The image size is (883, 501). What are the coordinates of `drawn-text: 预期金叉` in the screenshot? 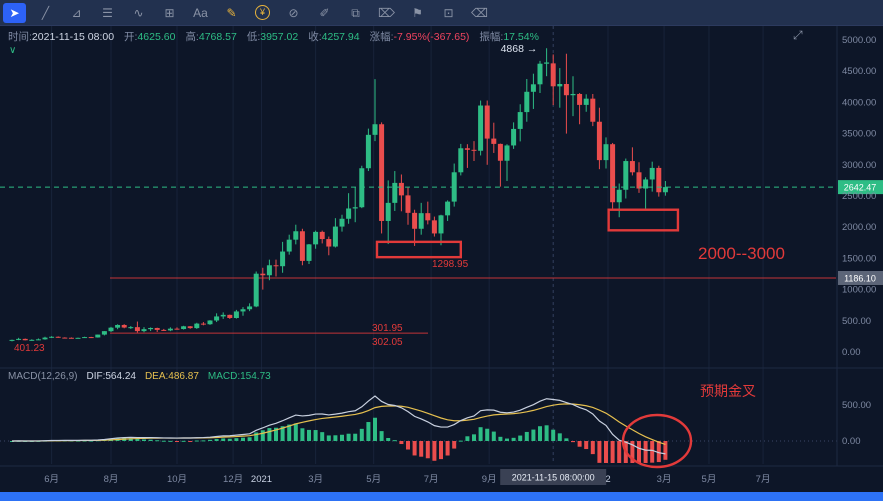 It's located at (728, 391).